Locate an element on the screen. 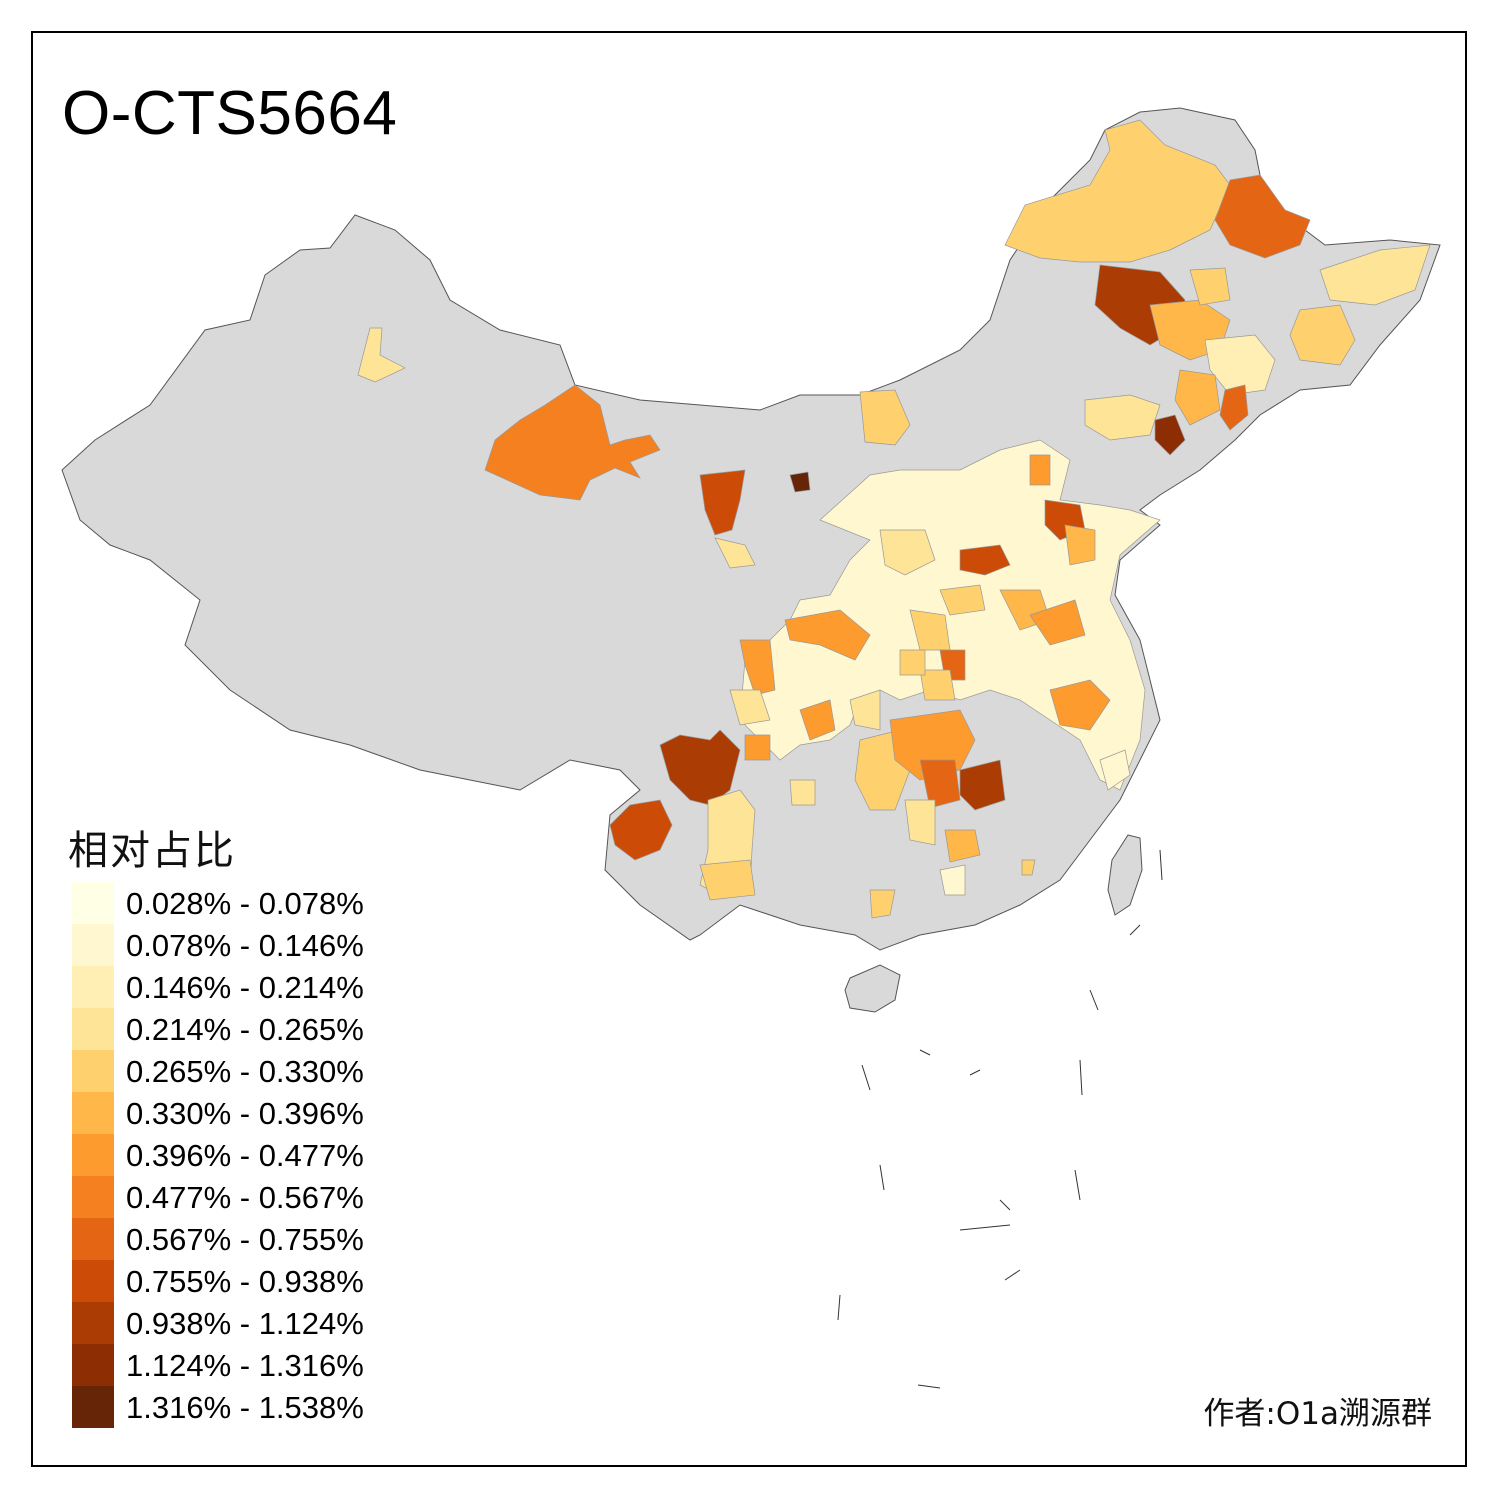 Image resolution: width=1500 pixels, height=1500 pixels. hainan-island is located at coordinates (872, 988).